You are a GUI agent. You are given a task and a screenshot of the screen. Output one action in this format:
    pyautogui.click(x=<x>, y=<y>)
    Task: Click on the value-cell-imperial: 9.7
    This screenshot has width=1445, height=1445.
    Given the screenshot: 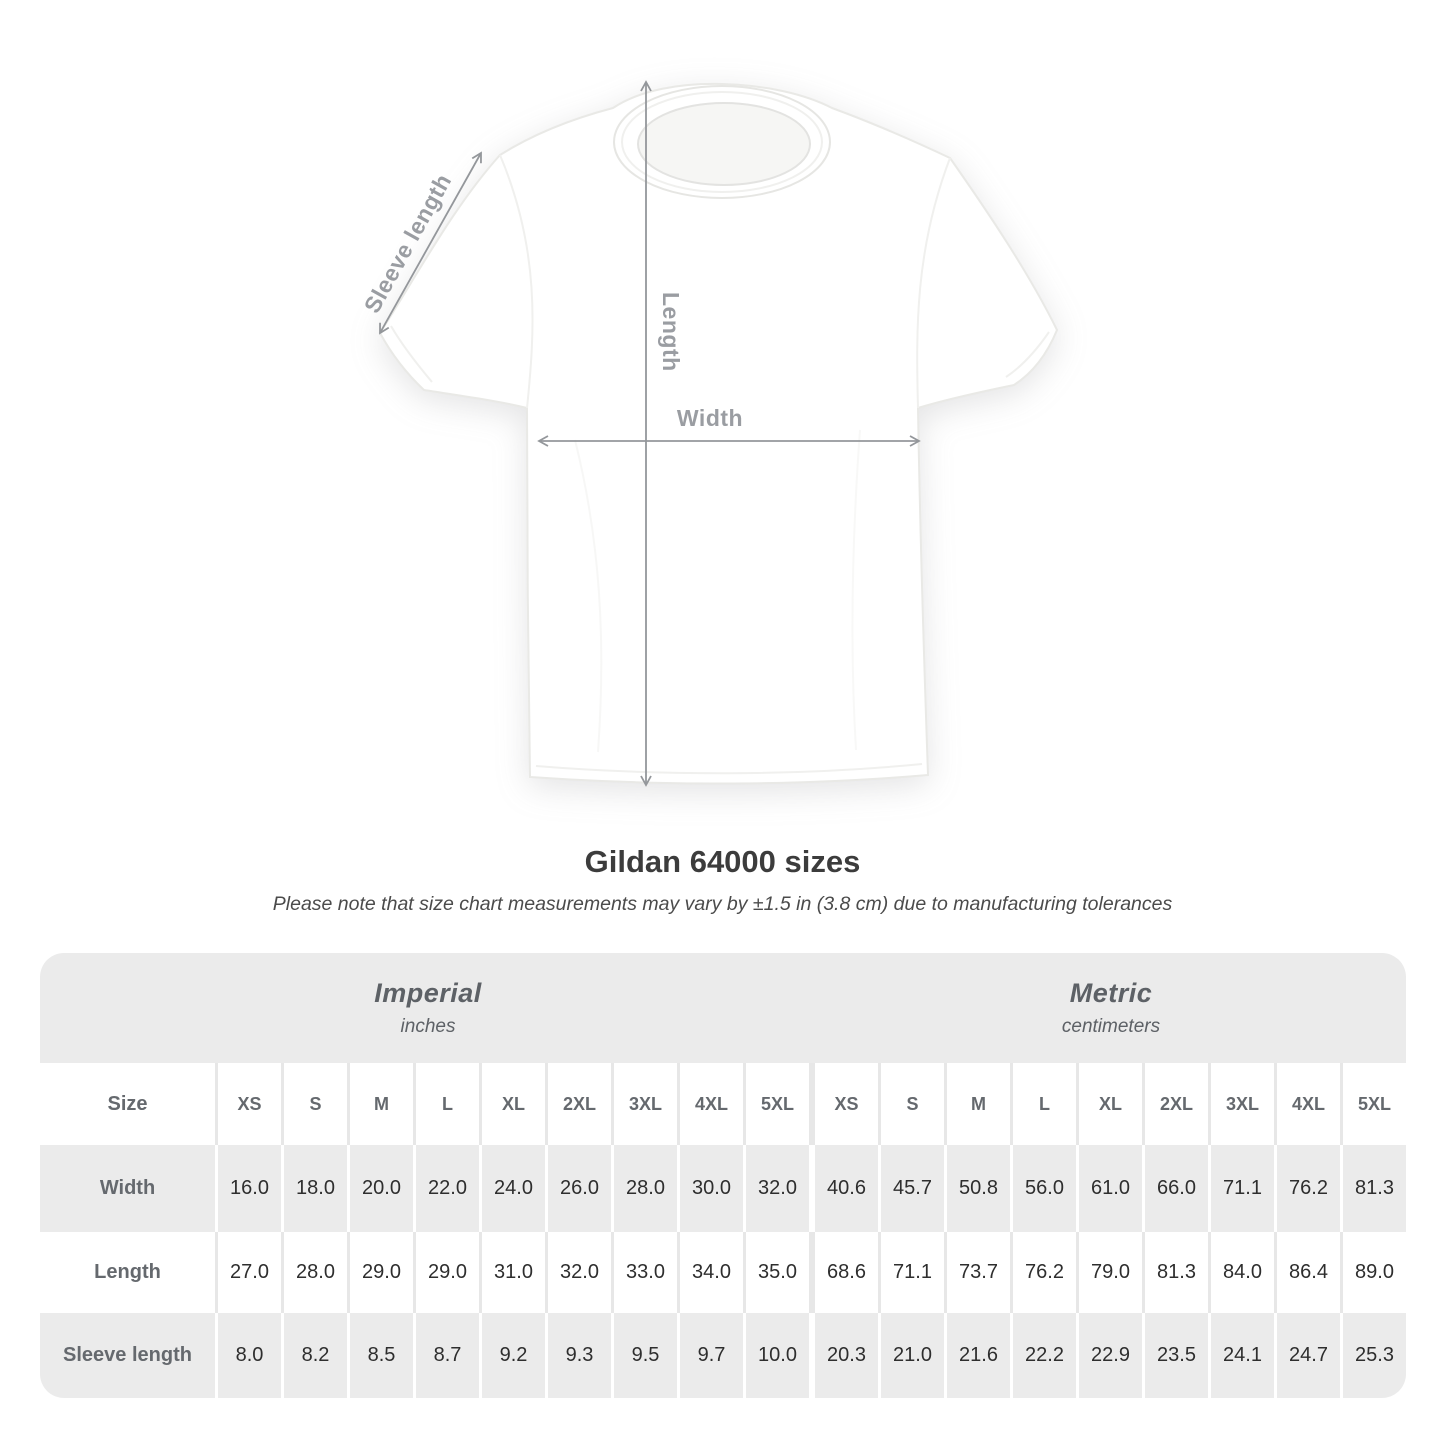 What is the action you would take?
    pyautogui.click(x=710, y=1355)
    